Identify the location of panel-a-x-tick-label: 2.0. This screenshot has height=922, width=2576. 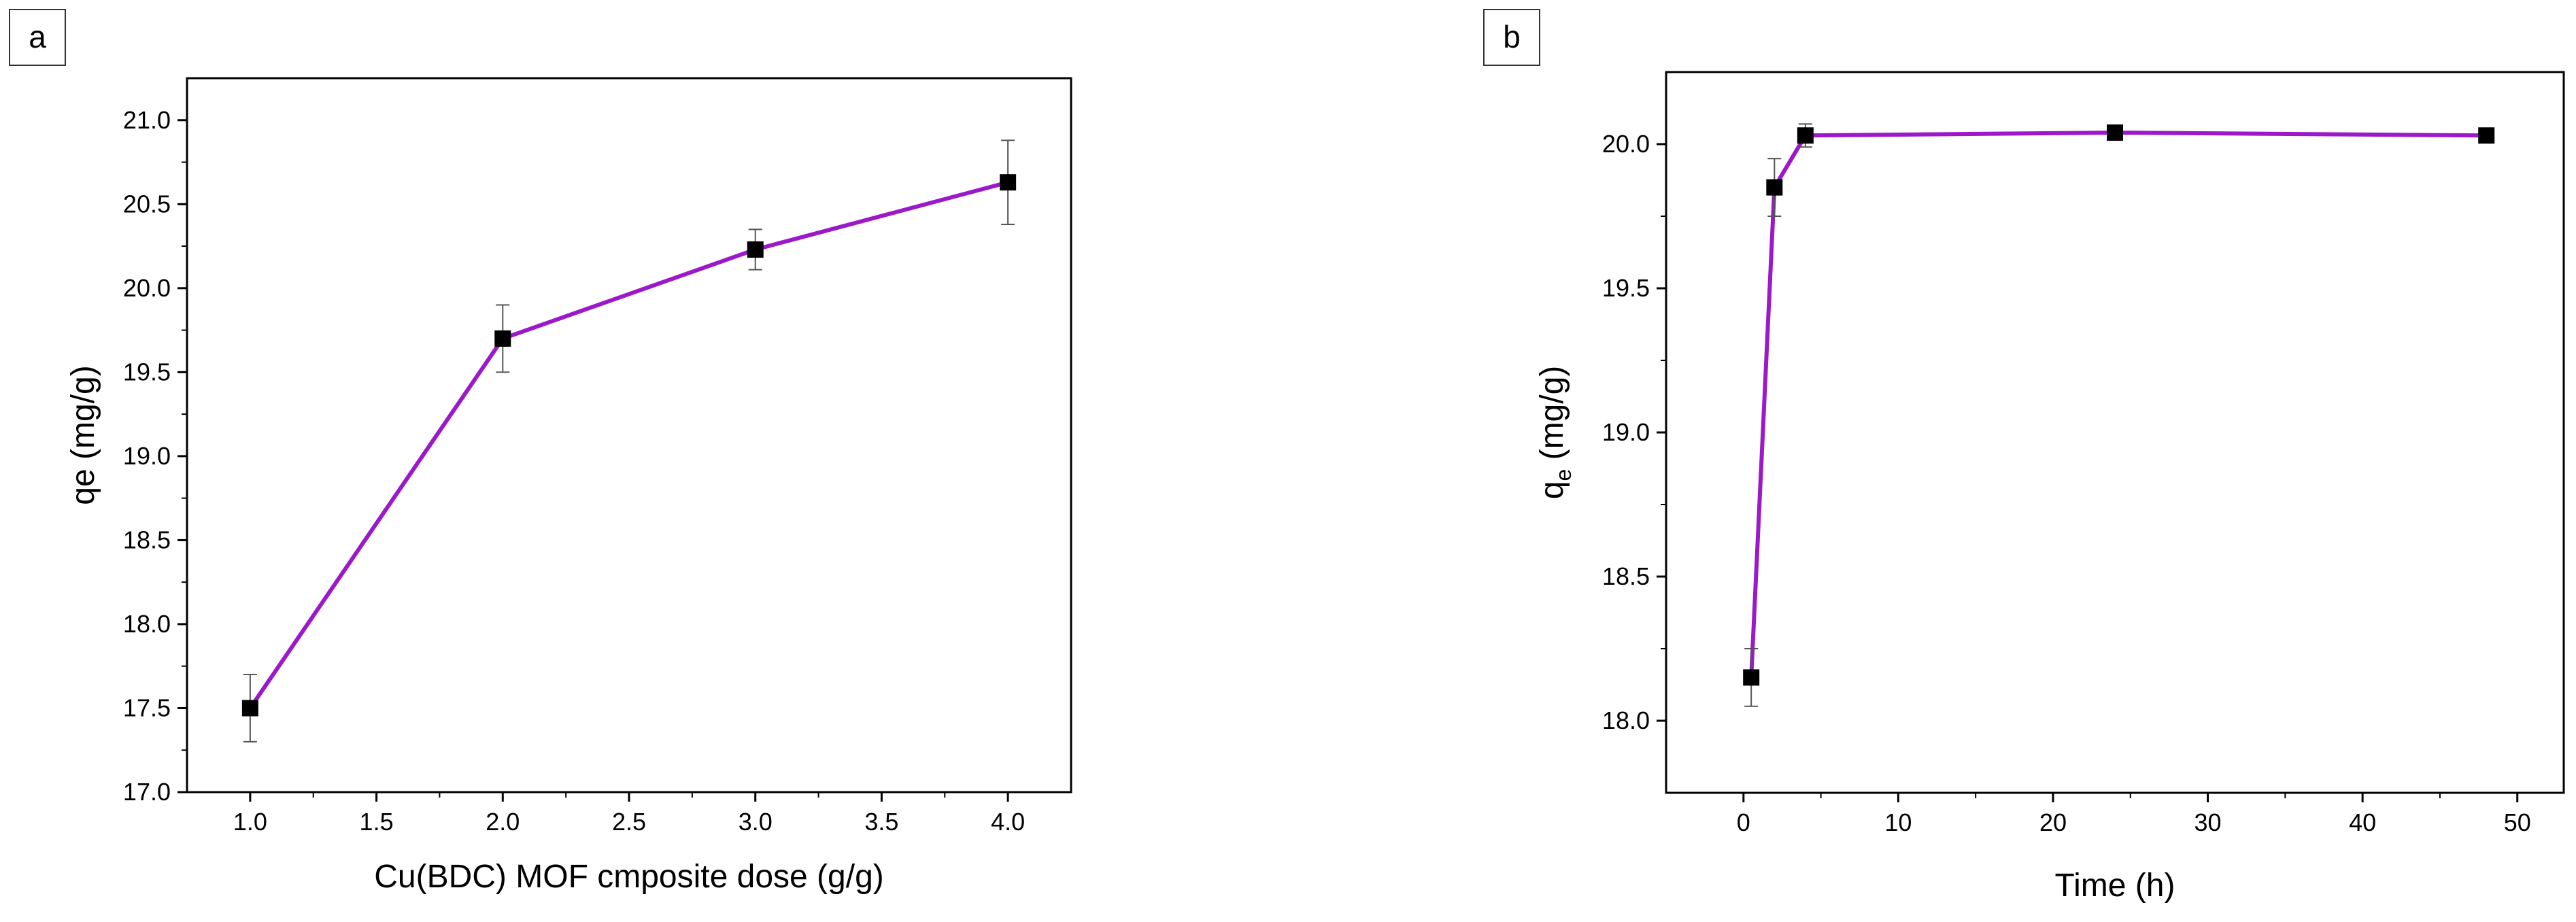
(503, 822).